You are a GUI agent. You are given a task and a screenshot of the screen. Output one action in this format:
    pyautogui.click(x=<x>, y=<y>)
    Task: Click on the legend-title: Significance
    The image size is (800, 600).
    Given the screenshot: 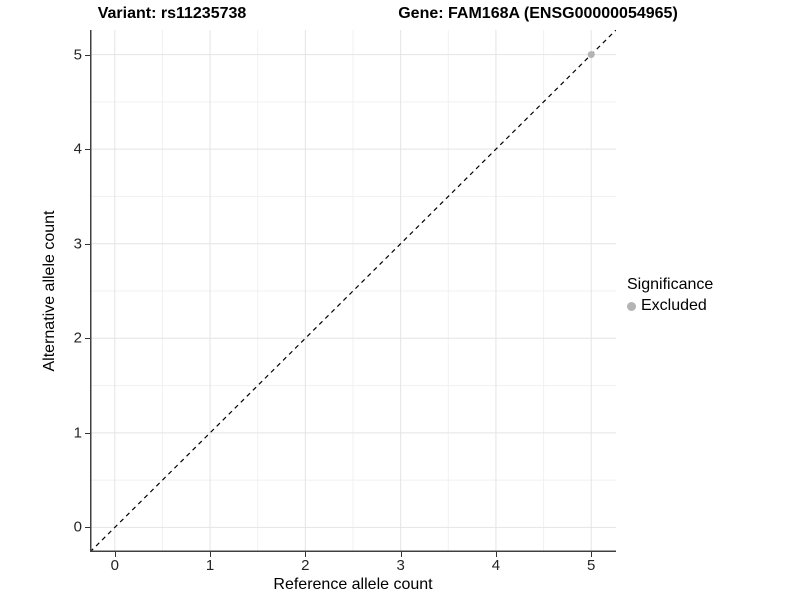 What is the action you would take?
    pyautogui.click(x=670, y=284)
    